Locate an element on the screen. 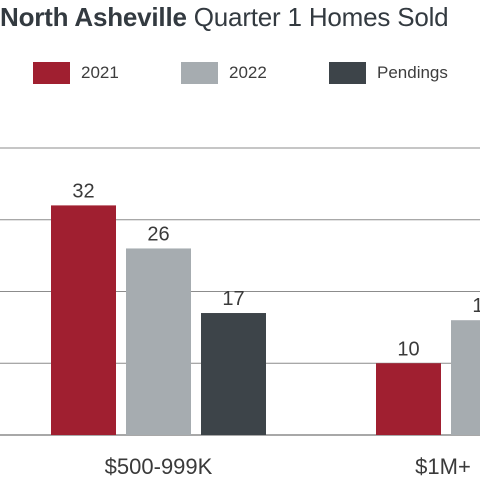 The width and height of the screenshot is (480, 480). chart-title-rest: Quarter 1 Homes Sold is located at coordinates (317, 17).